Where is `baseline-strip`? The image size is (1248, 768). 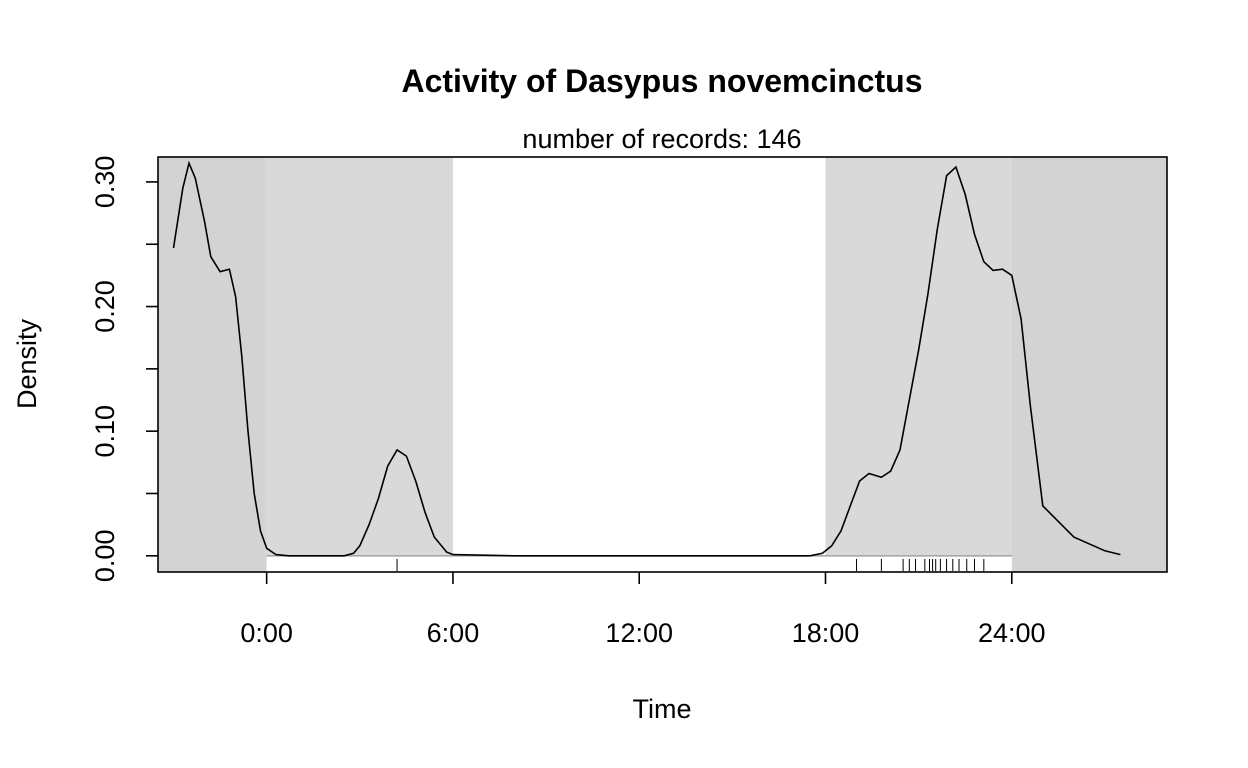
baseline-strip is located at coordinates (639, 563).